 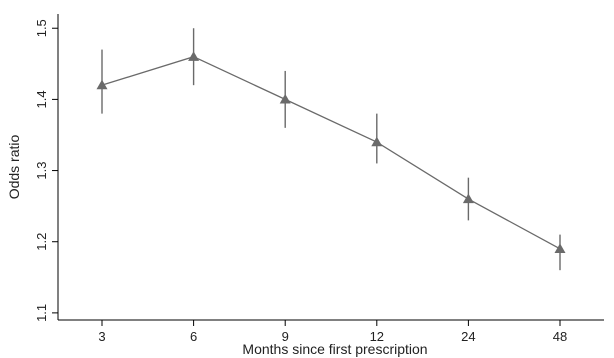 What do you see at coordinates (285, 336) in the screenshot?
I see `x-tick-label: 9` at bounding box center [285, 336].